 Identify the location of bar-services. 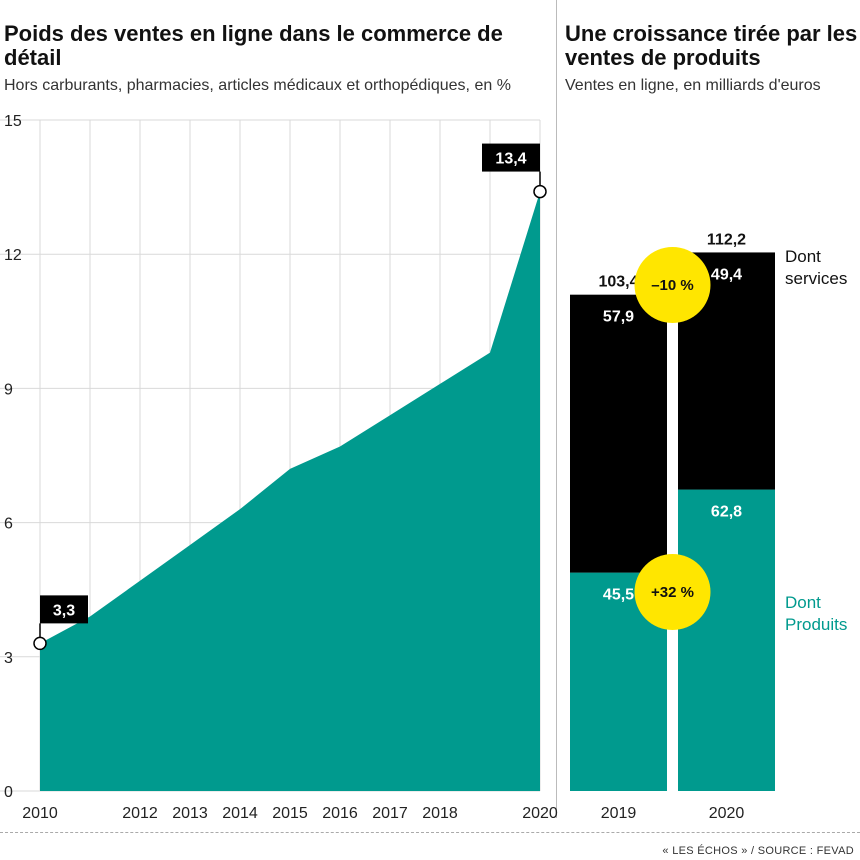
(618, 433).